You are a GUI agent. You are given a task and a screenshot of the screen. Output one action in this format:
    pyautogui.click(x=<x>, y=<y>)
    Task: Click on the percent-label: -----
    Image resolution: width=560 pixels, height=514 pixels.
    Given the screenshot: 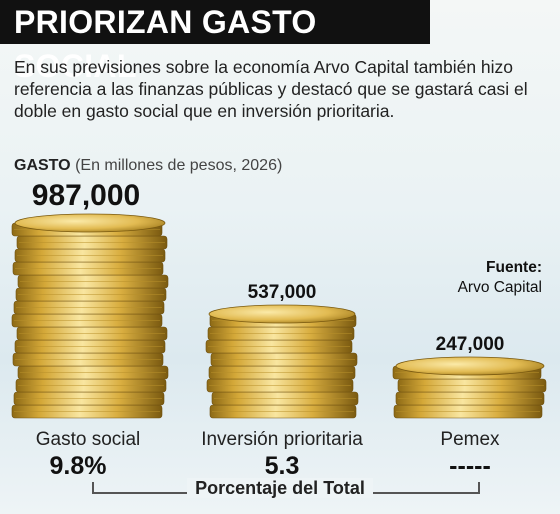 What is the action you would take?
    pyautogui.click(x=470, y=466)
    